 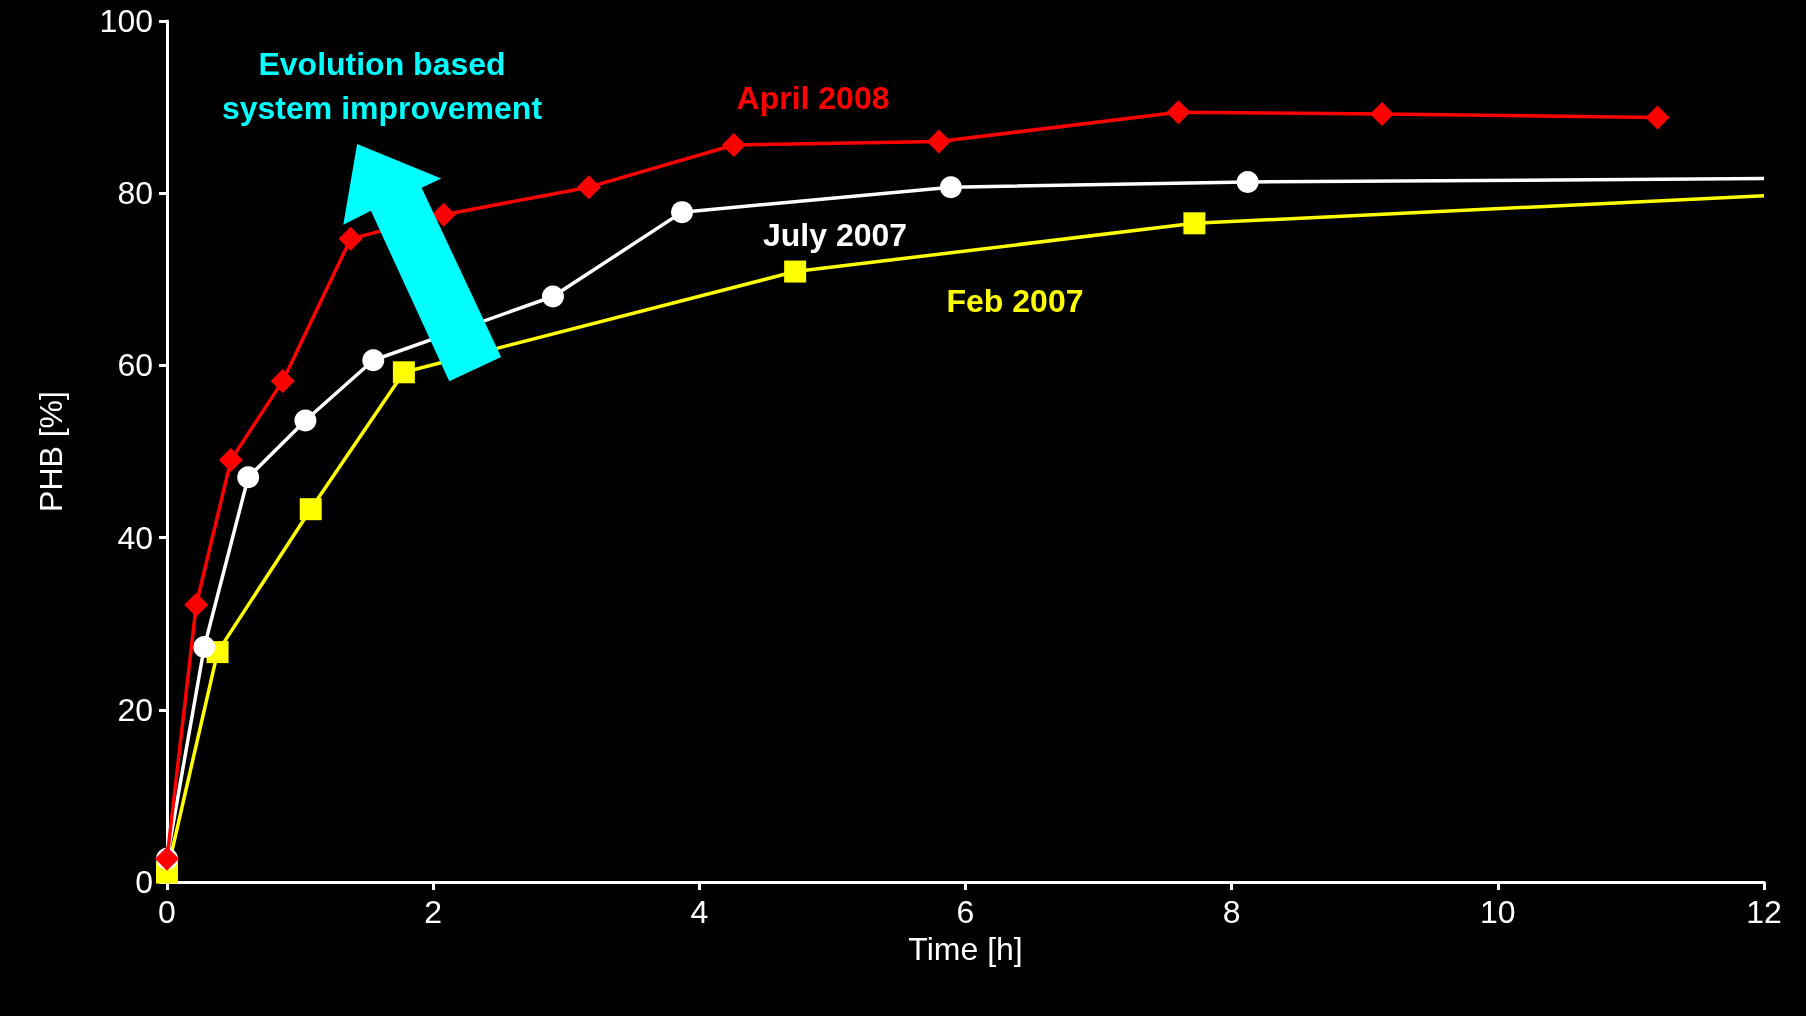 What do you see at coordinates (382, 86) in the screenshot?
I see `annotation: Evolution based system improvement` at bounding box center [382, 86].